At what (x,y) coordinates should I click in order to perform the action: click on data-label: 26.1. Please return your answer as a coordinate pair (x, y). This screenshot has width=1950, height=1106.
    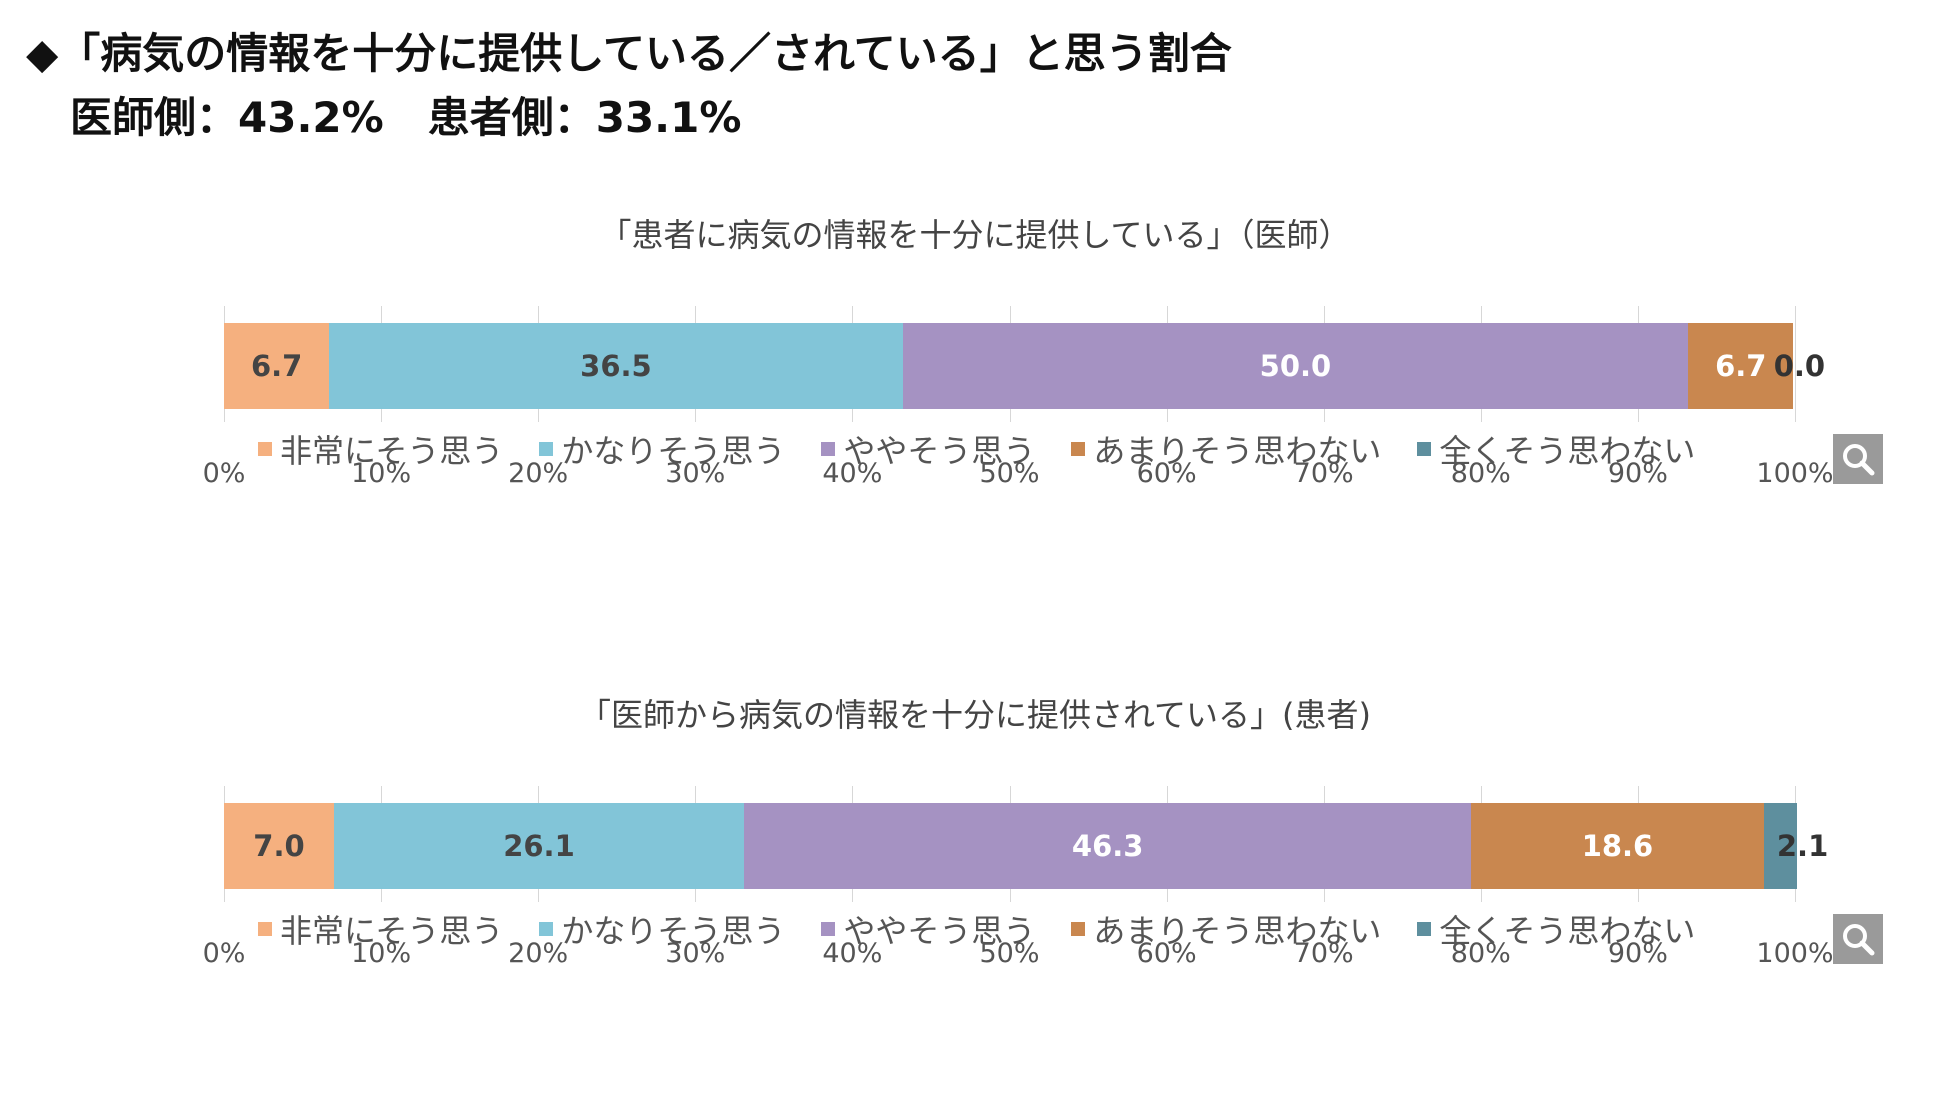
    Looking at the image, I should click on (539, 846).